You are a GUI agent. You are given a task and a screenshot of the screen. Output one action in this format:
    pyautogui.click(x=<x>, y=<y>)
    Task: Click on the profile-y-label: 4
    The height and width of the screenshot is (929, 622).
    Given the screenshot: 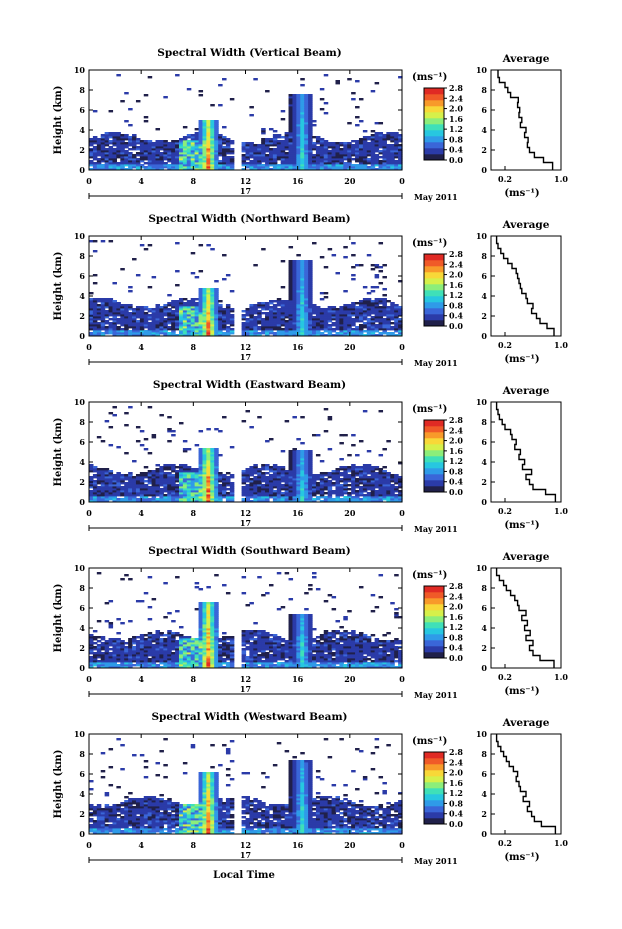 What is the action you would take?
    pyautogui.click(x=484, y=130)
    